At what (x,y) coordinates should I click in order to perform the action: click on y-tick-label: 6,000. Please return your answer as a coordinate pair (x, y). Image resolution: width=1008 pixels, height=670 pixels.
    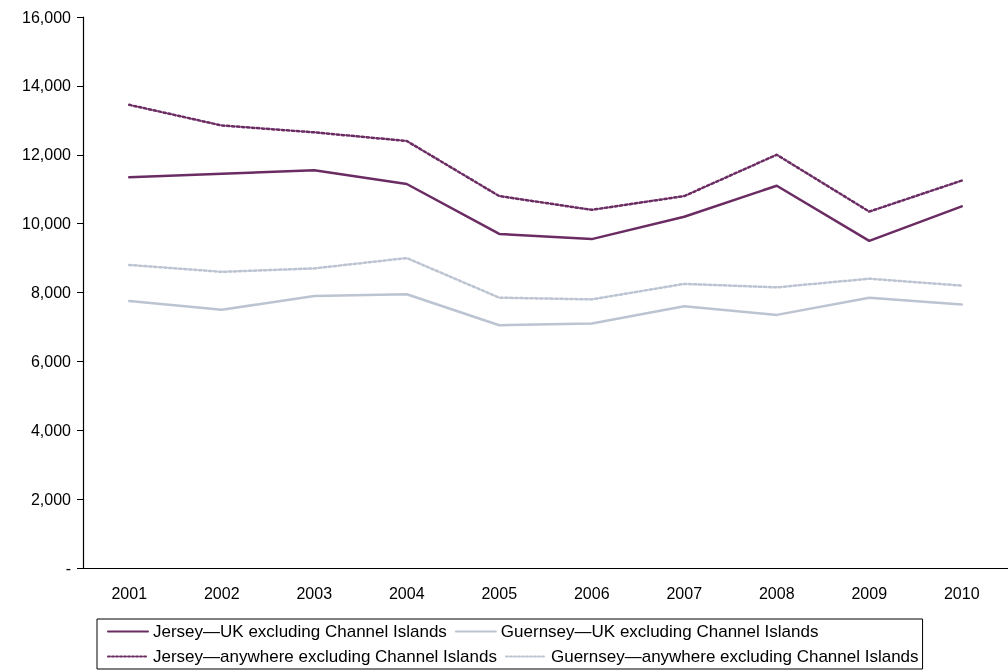
    Looking at the image, I should click on (51, 361).